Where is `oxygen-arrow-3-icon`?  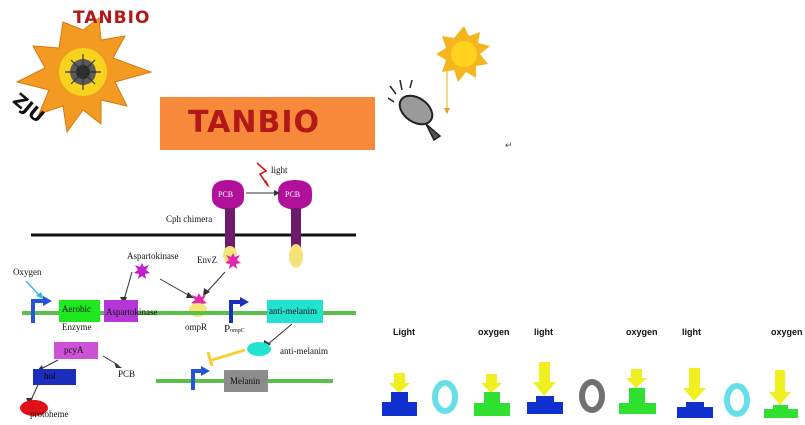
oxygen-arrow-3-icon is located at coordinates (780, 387).